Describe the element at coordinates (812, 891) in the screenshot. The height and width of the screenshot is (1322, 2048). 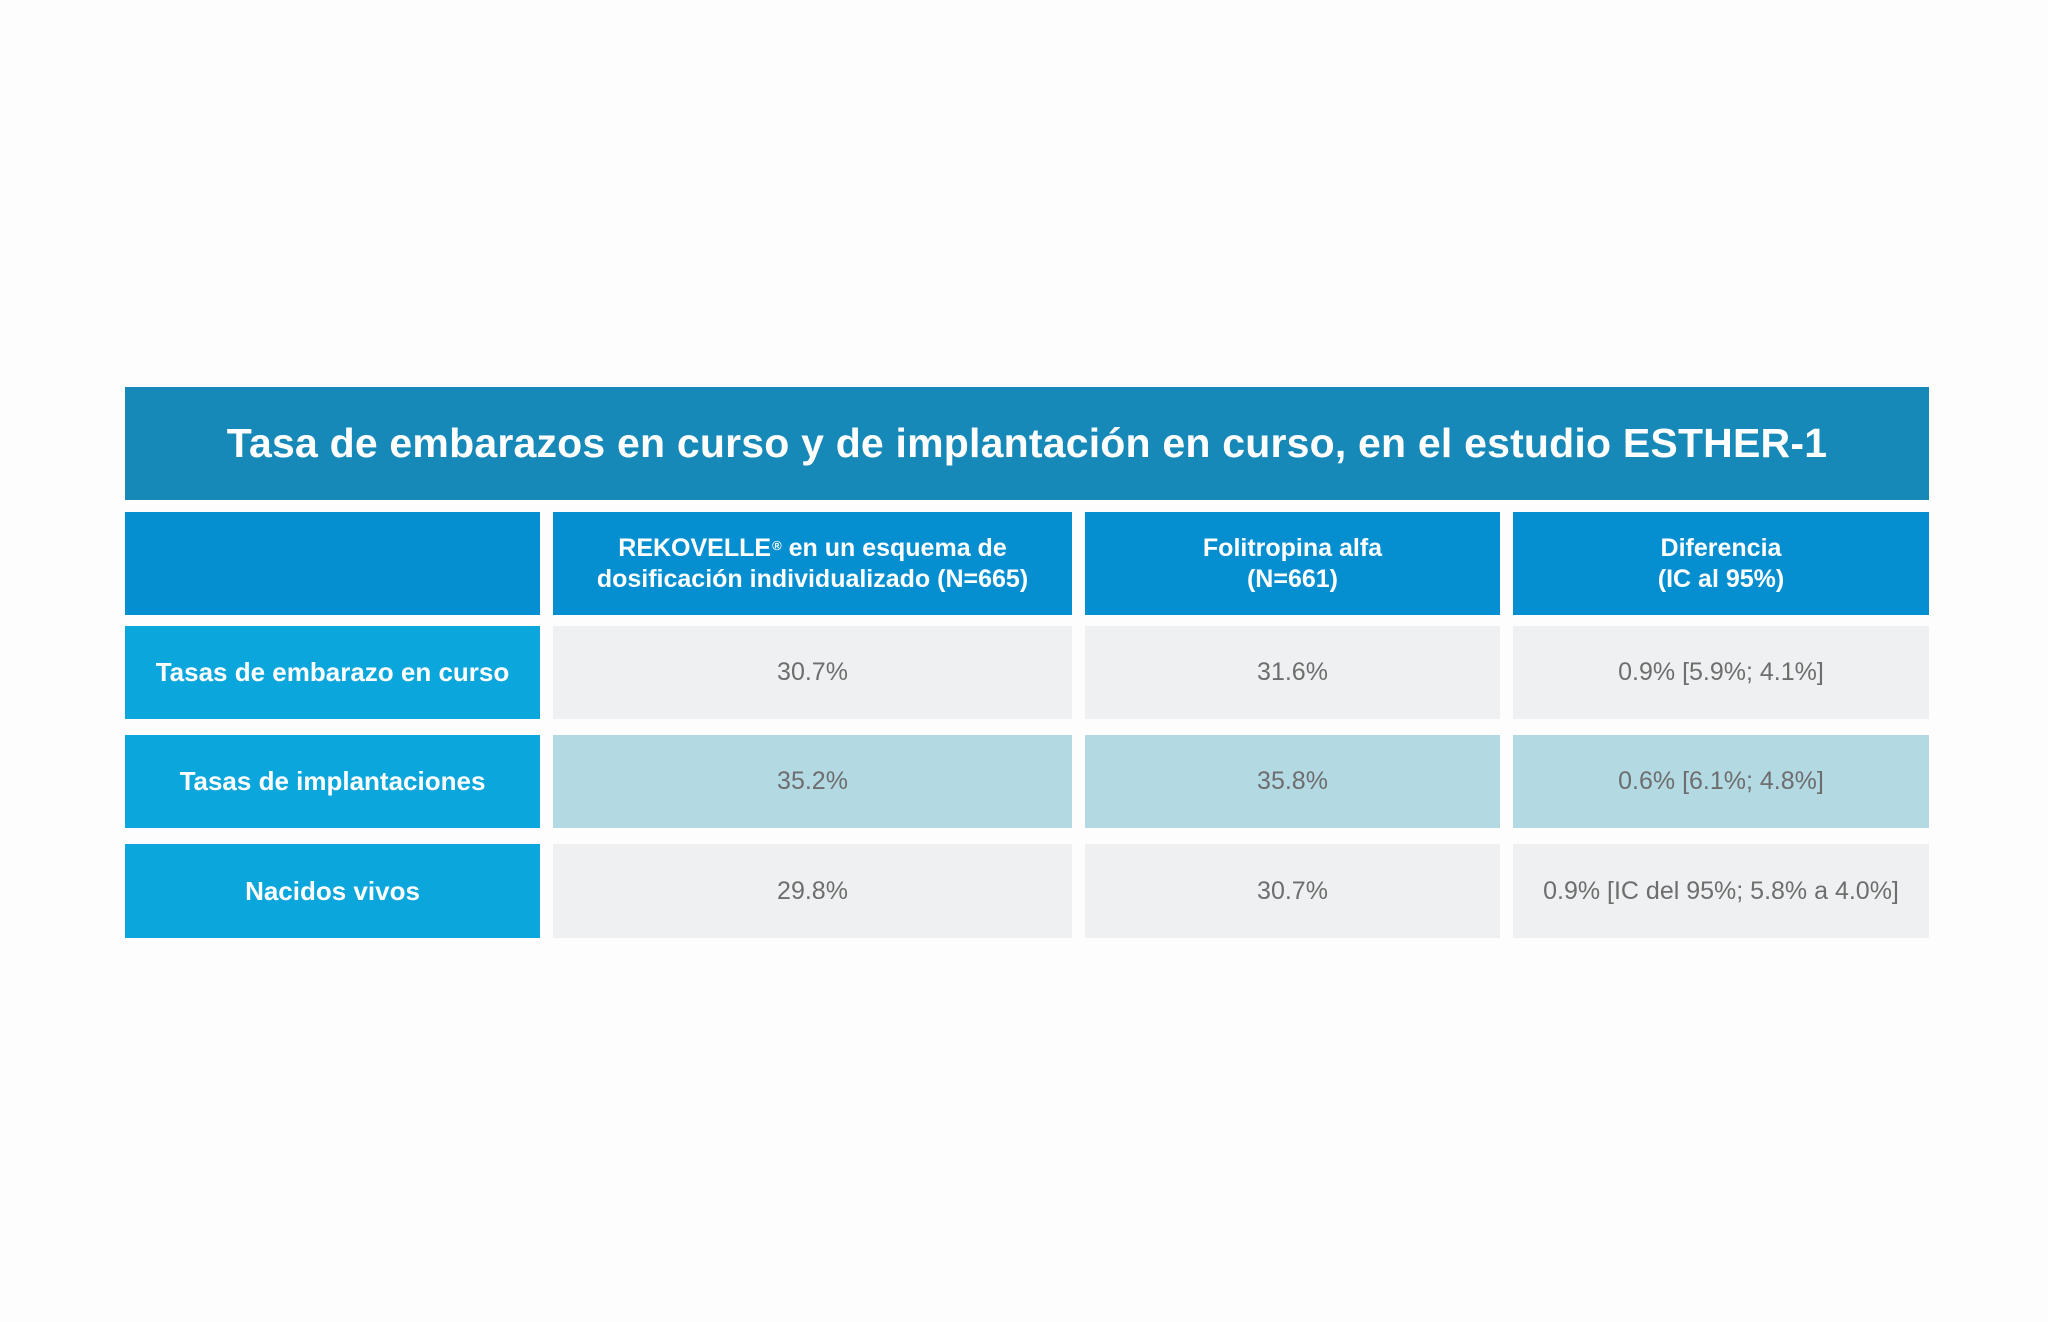
I see `cell-nacidos-rekovelle: 29.8%` at that location.